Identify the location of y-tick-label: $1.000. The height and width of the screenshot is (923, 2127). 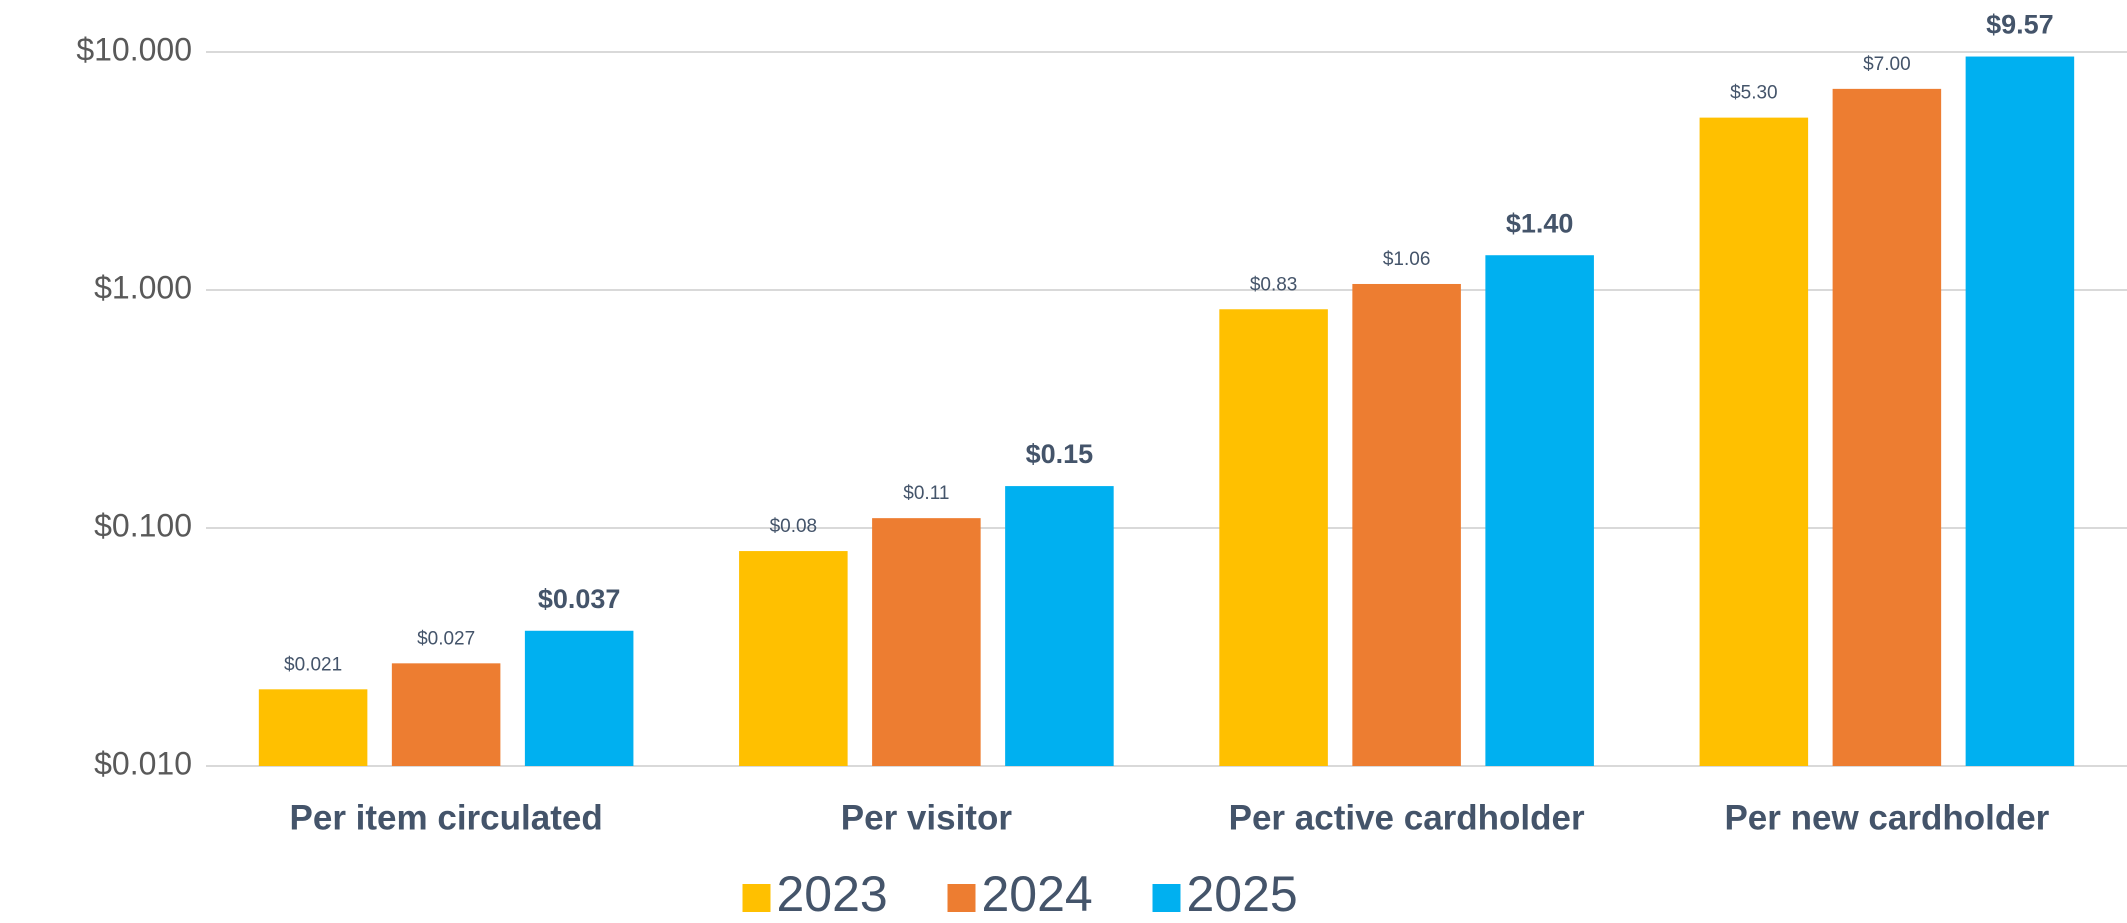
(143, 287).